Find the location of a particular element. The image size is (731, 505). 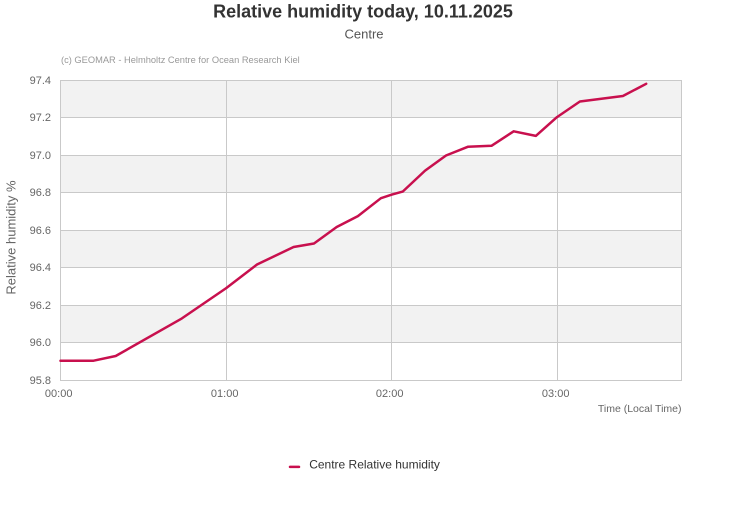

svg-text: 96.2 is located at coordinates (40, 306).